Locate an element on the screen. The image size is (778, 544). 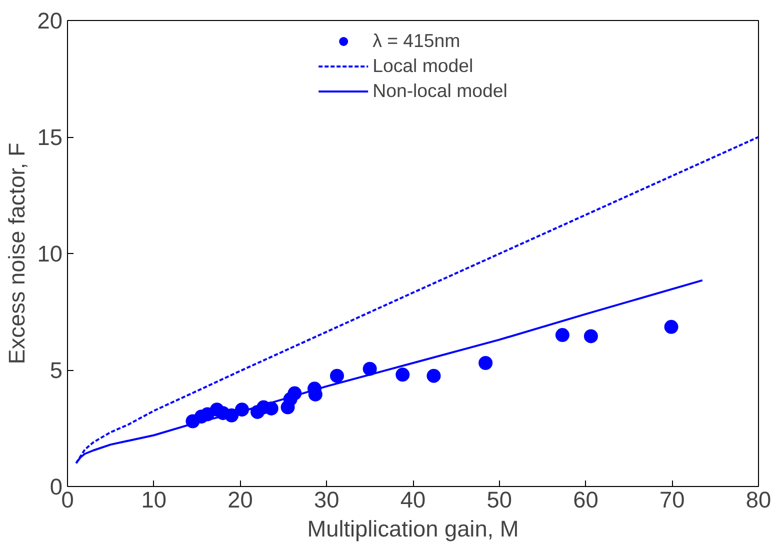
x-tick-label: 10 is located at coordinates (153, 499).